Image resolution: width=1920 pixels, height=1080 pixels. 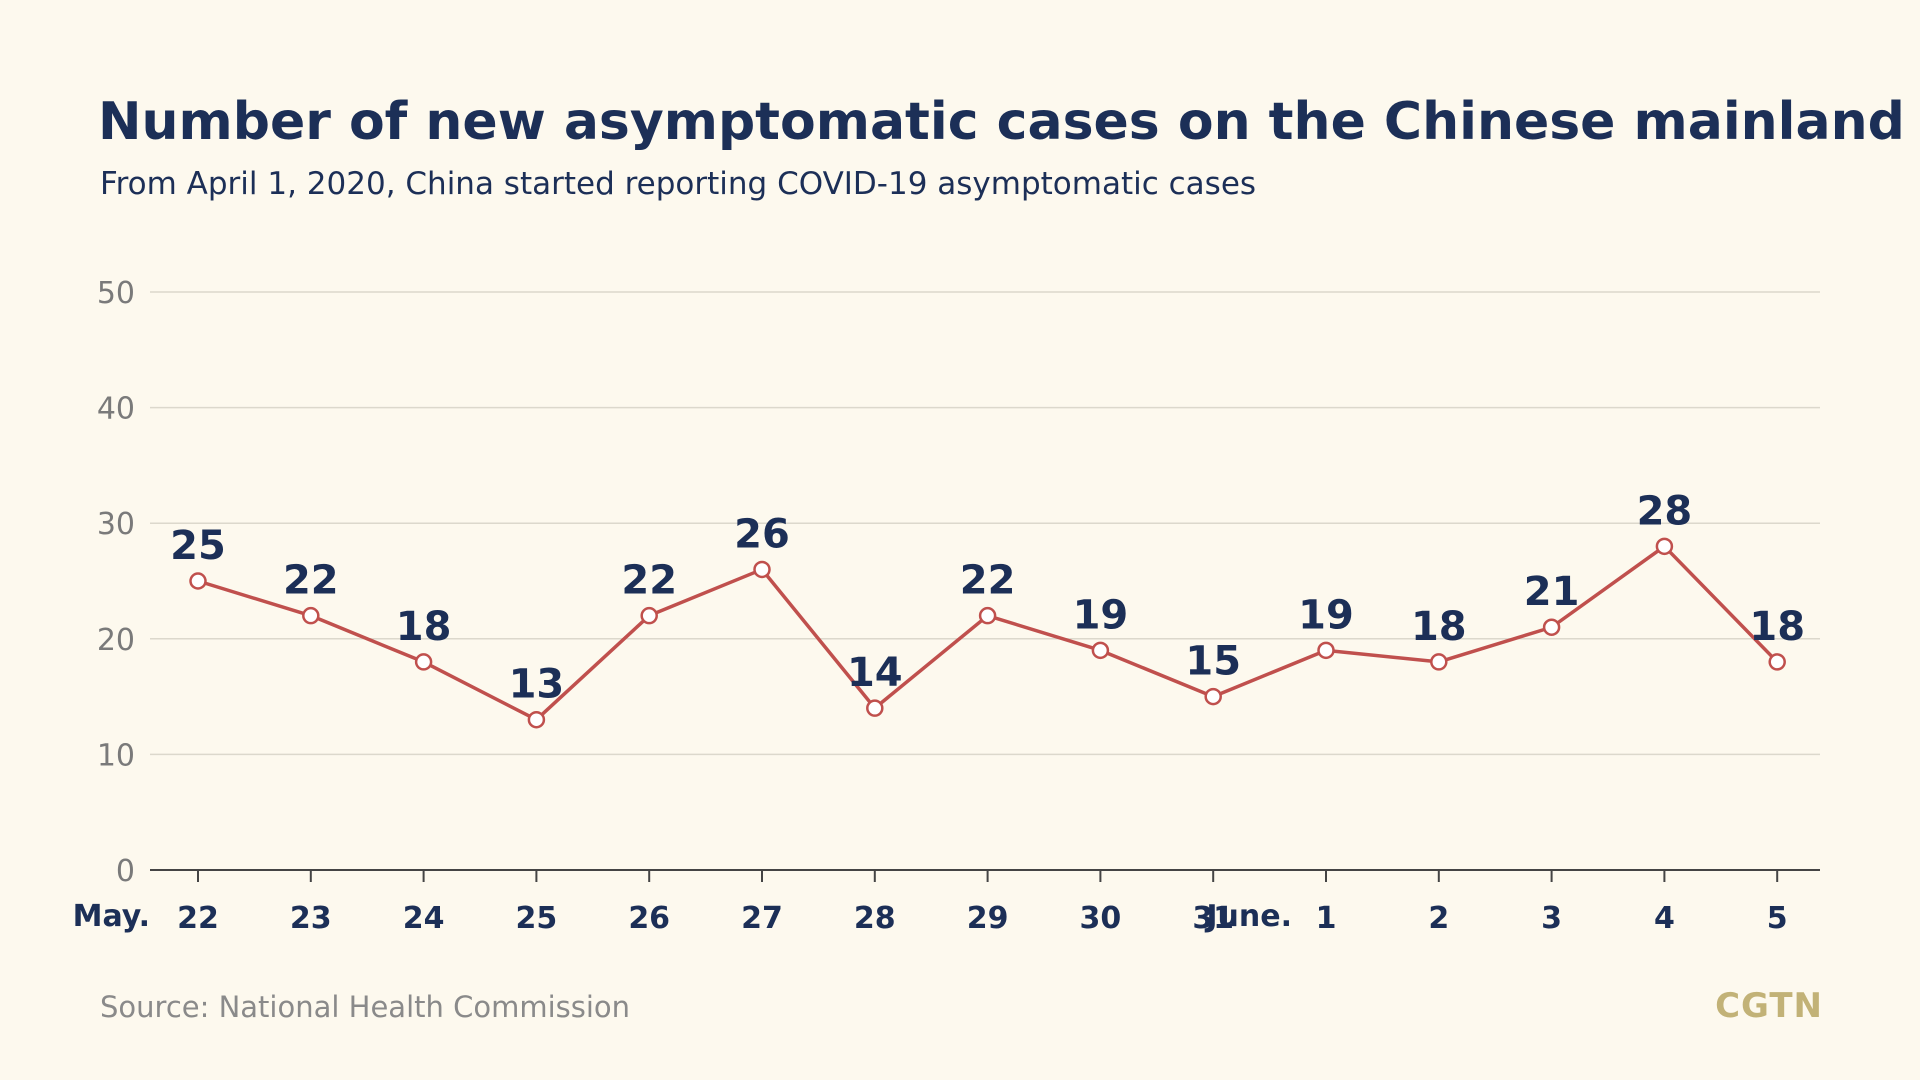 What do you see at coordinates (762, 918) in the screenshot?
I see `x-tick-label: 27` at bounding box center [762, 918].